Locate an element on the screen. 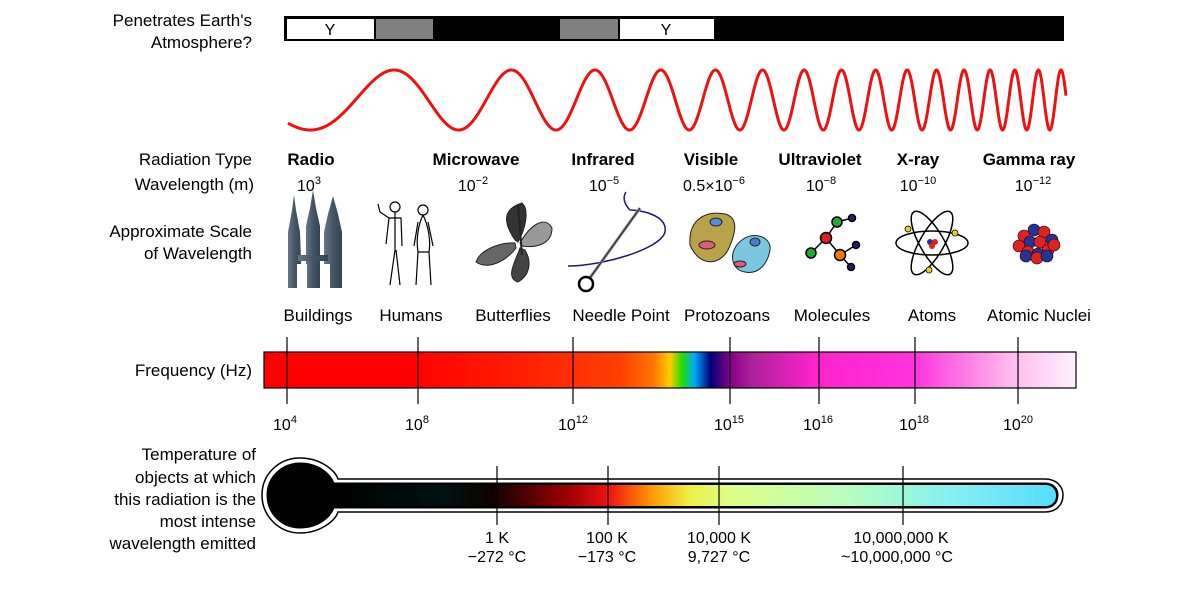 Image resolution: width=1200 pixels, height=600 pixels. temperature-label-line5: wavelength emitted is located at coordinates (182, 543).